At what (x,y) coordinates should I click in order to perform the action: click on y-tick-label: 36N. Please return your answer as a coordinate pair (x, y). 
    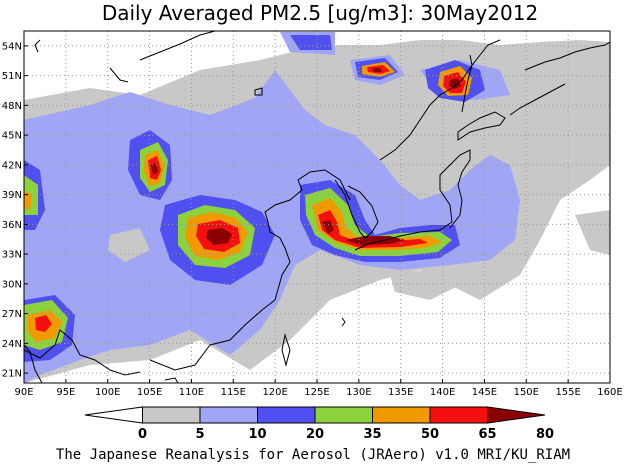
    Looking at the image, I should click on (12, 225).